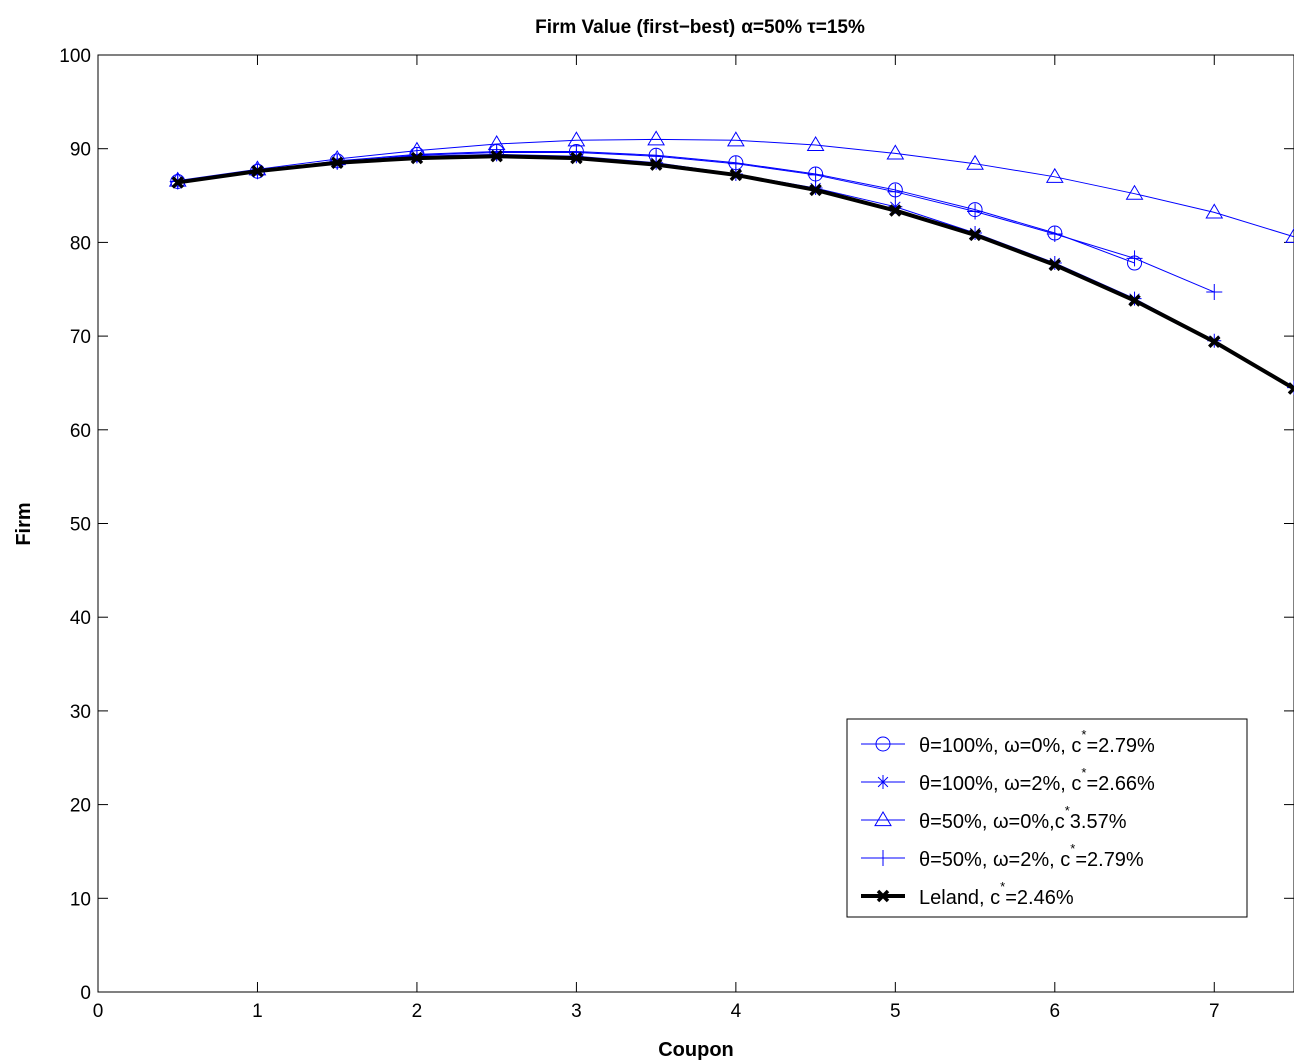  I want to click on legend-label: θ=100%, ω=0%, c*=2.79%, so click(1037, 742).